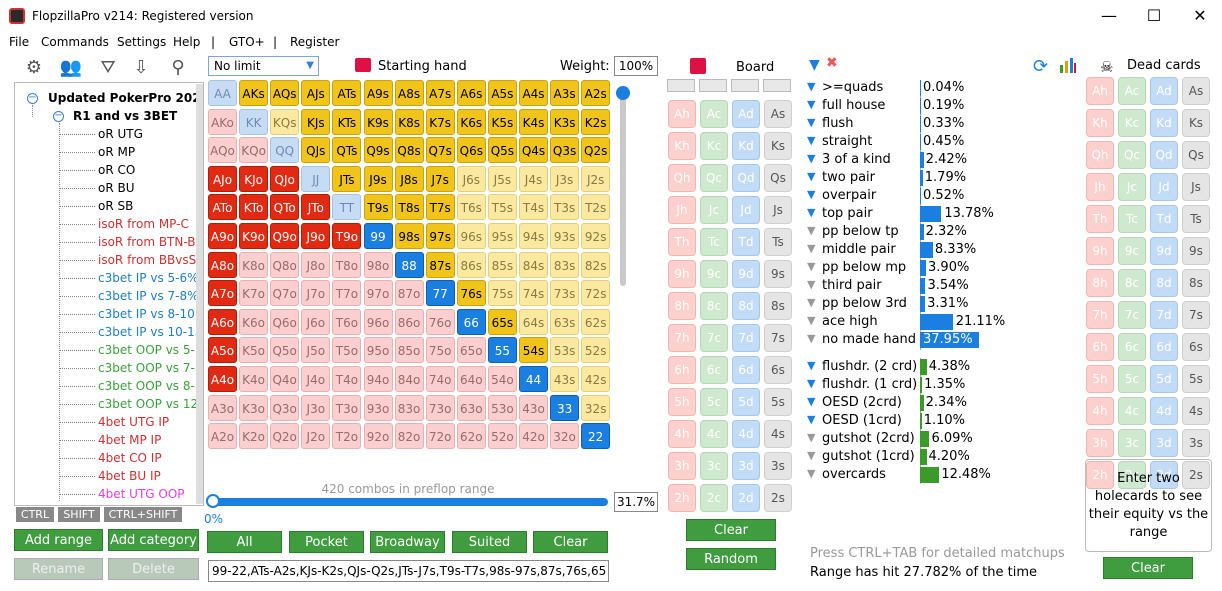 This screenshot has height=591, width=1222. What do you see at coordinates (596, 236) in the screenshot?
I see `hand-cell: 92s` at bounding box center [596, 236].